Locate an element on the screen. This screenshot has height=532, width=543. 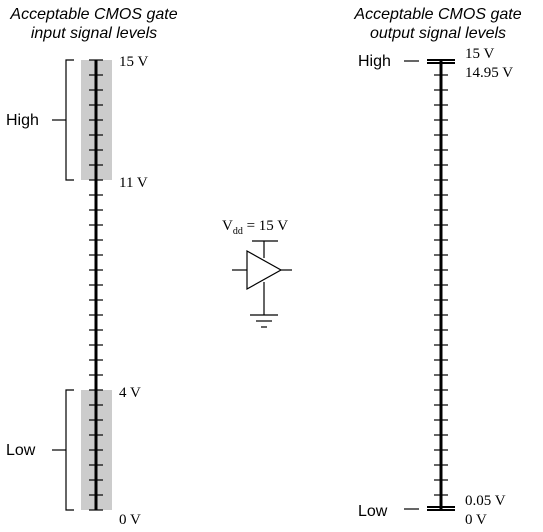
input-label-0v: 0 V is located at coordinates (130, 520).